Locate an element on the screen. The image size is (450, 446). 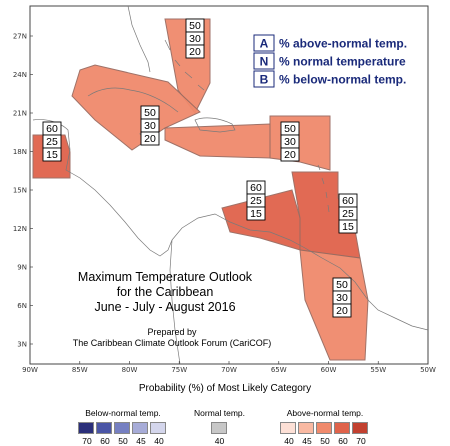
latitude-labels: 27N 24N 21N 18N 15N 12N 9N 6N 3N is located at coordinates (23, 191).